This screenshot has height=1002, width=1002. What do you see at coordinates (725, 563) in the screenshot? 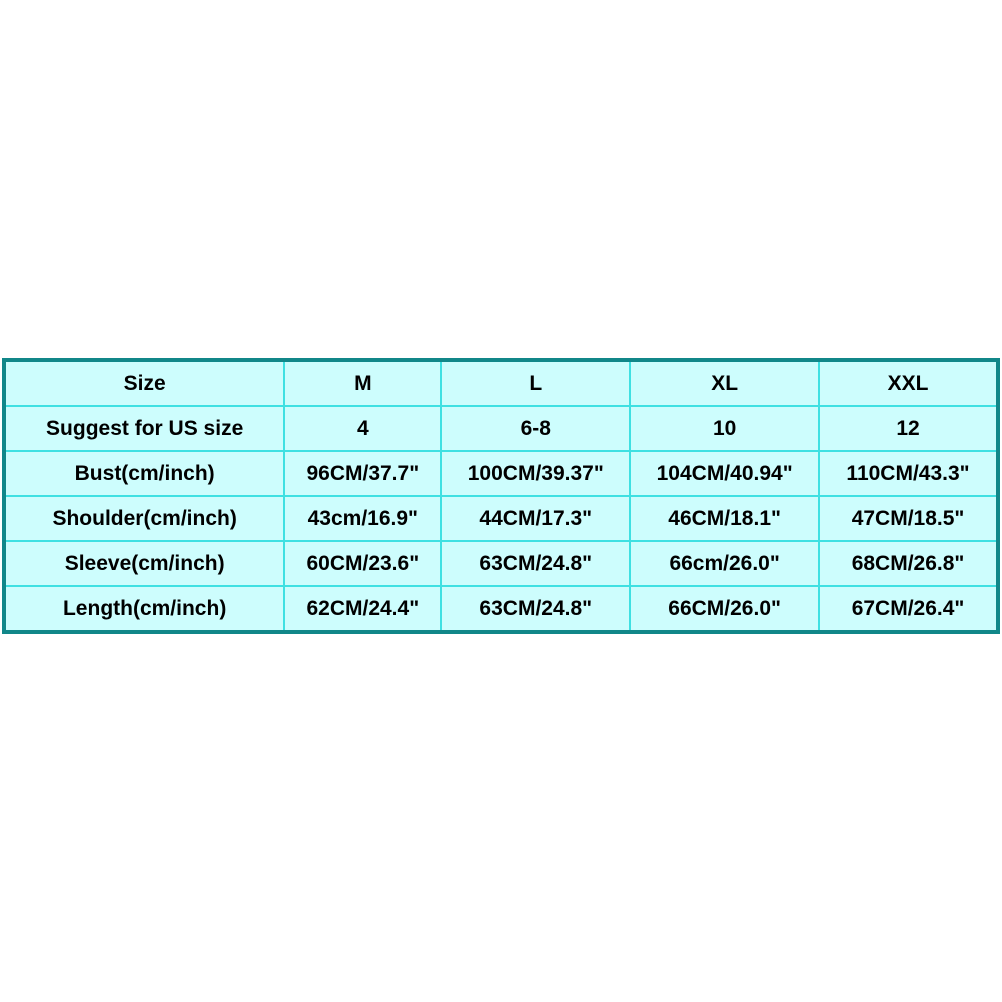
I see `table-cell: 66cm/26.0"` at bounding box center [725, 563].